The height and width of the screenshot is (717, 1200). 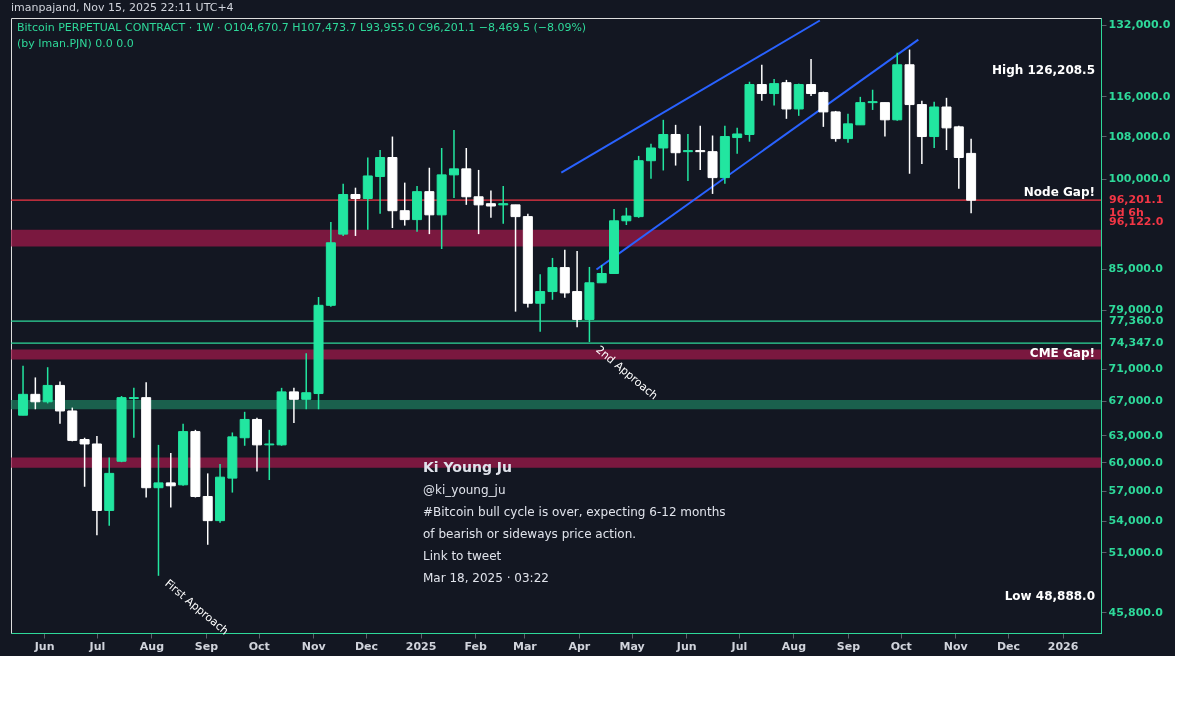 What do you see at coordinates (1136, 521) in the screenshot?
I see `y-tick-label: 54,000.0` at bounding box center [1136, 521].